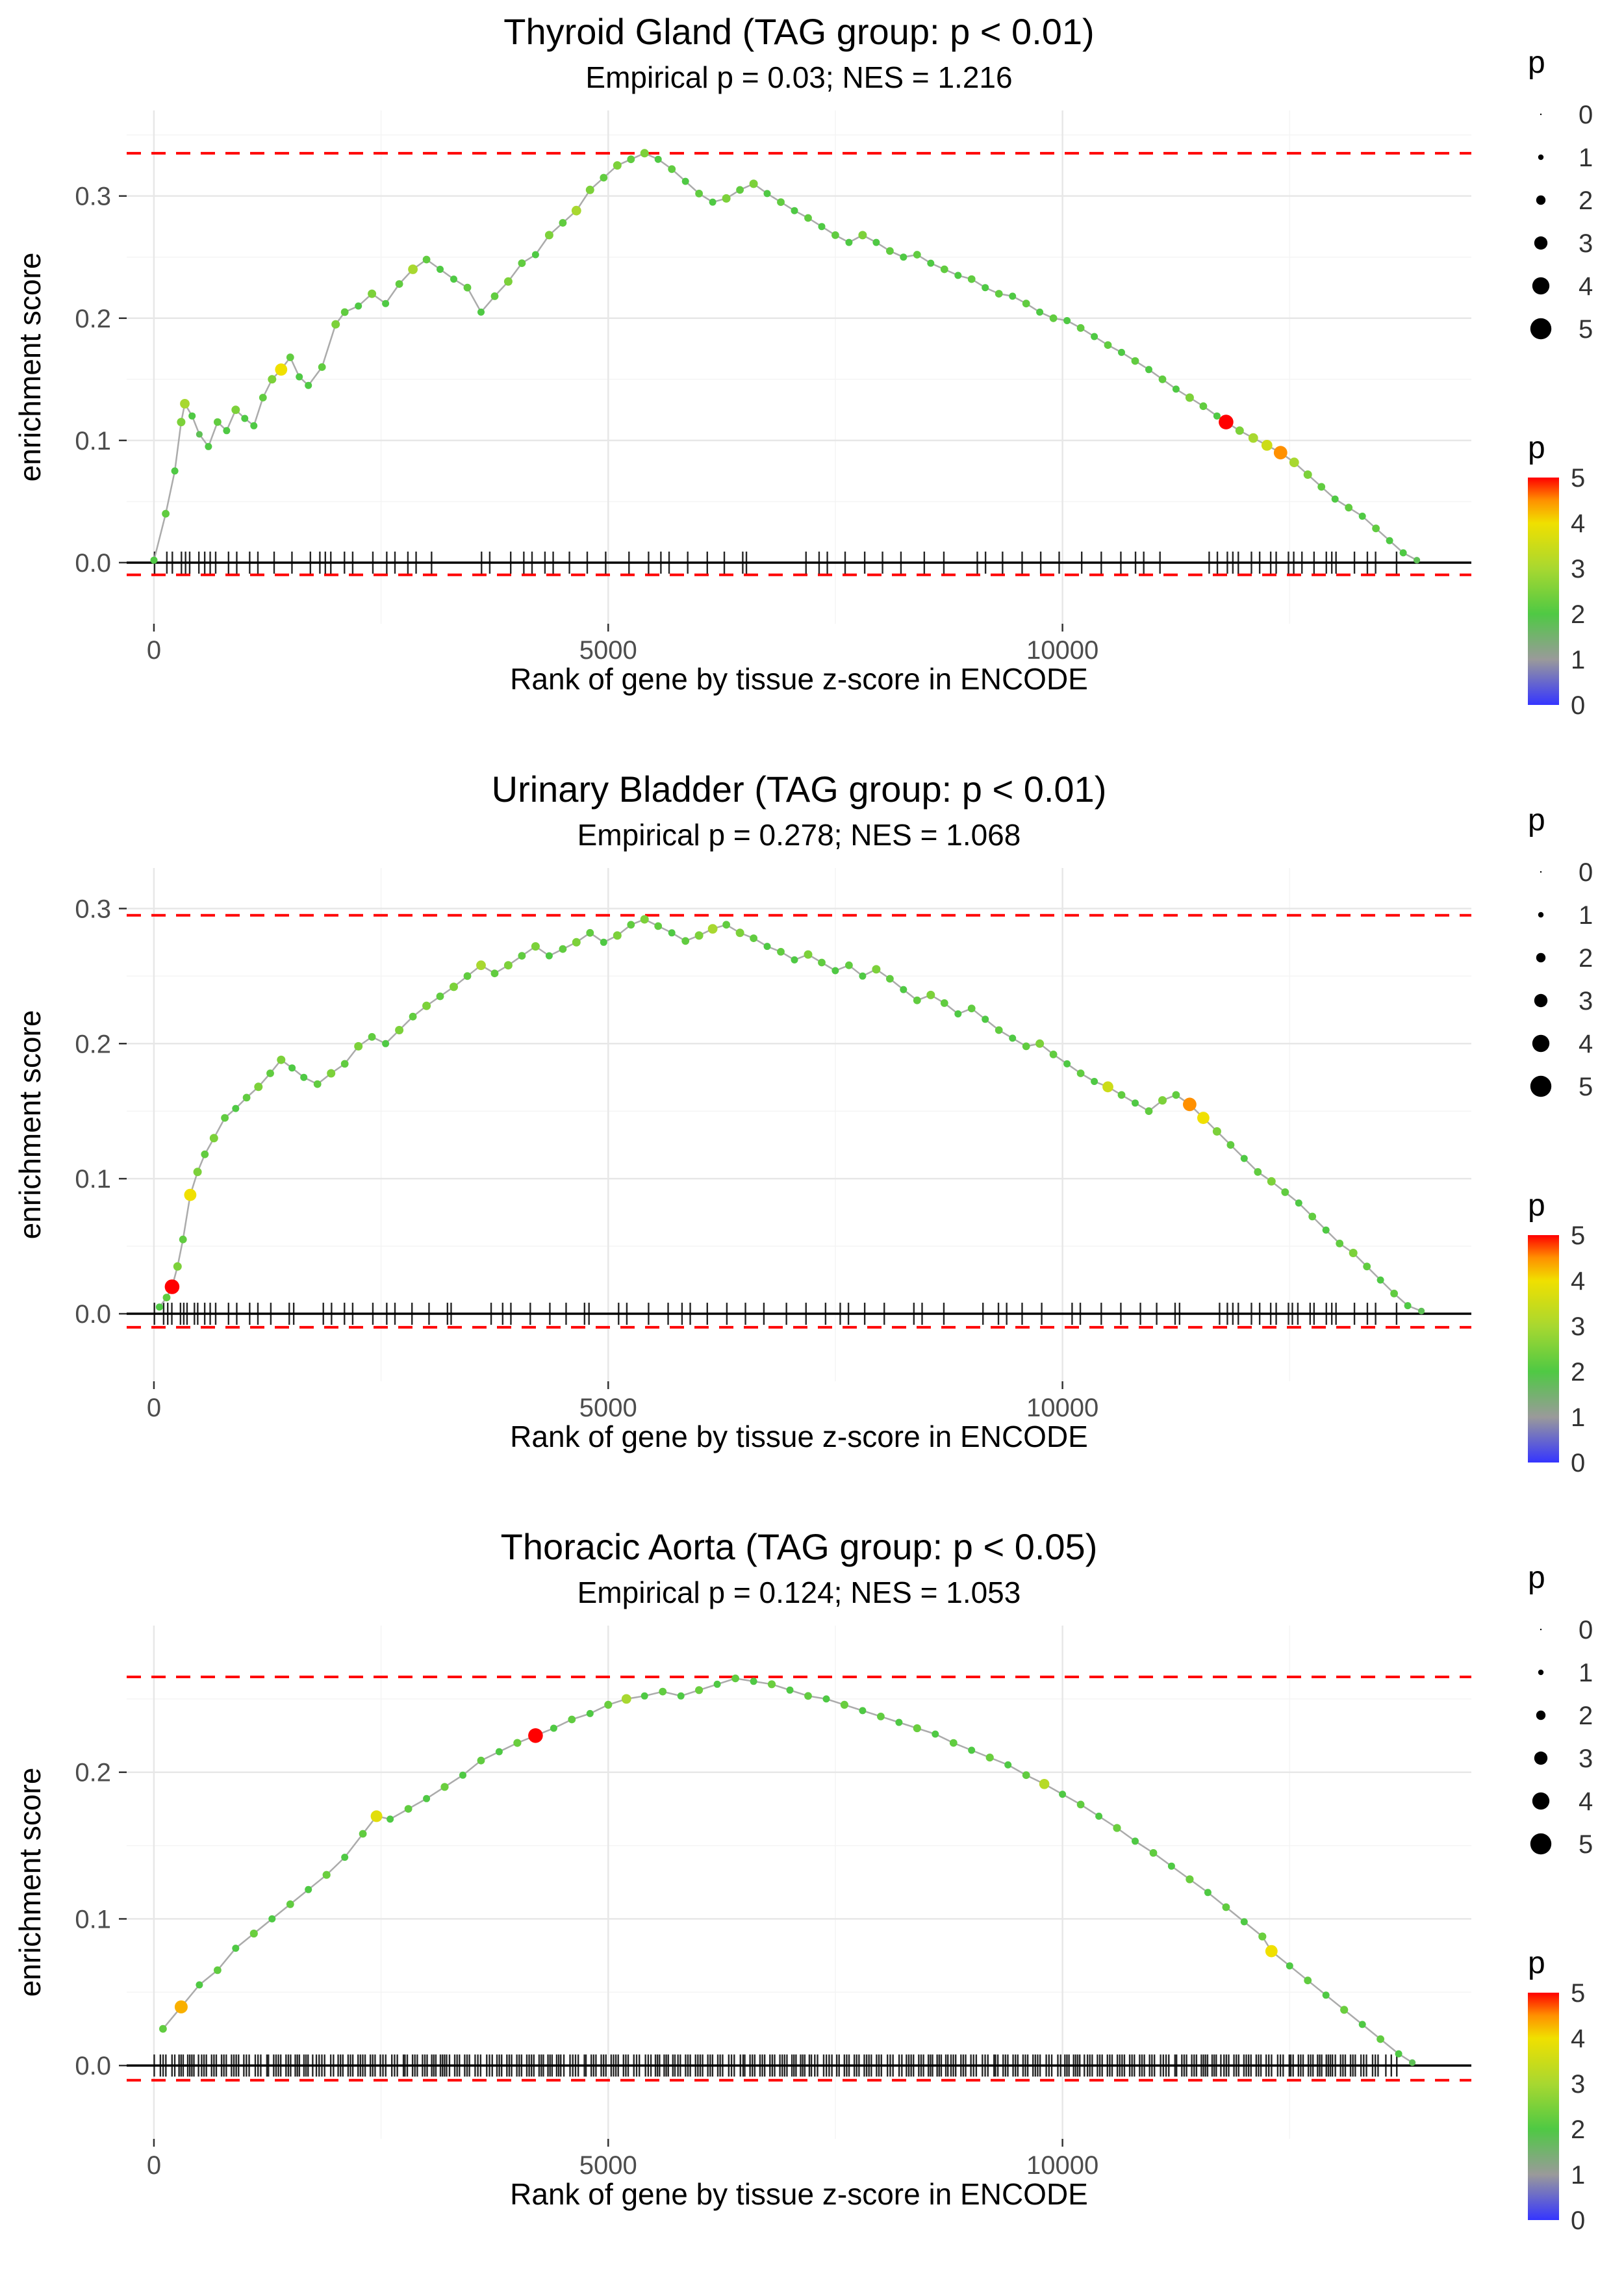 This screenshot has height=2274, width=1624. I want to click on chart-title: Thyroid Gland (TAG group: p < 0.01), so click(799, 31).